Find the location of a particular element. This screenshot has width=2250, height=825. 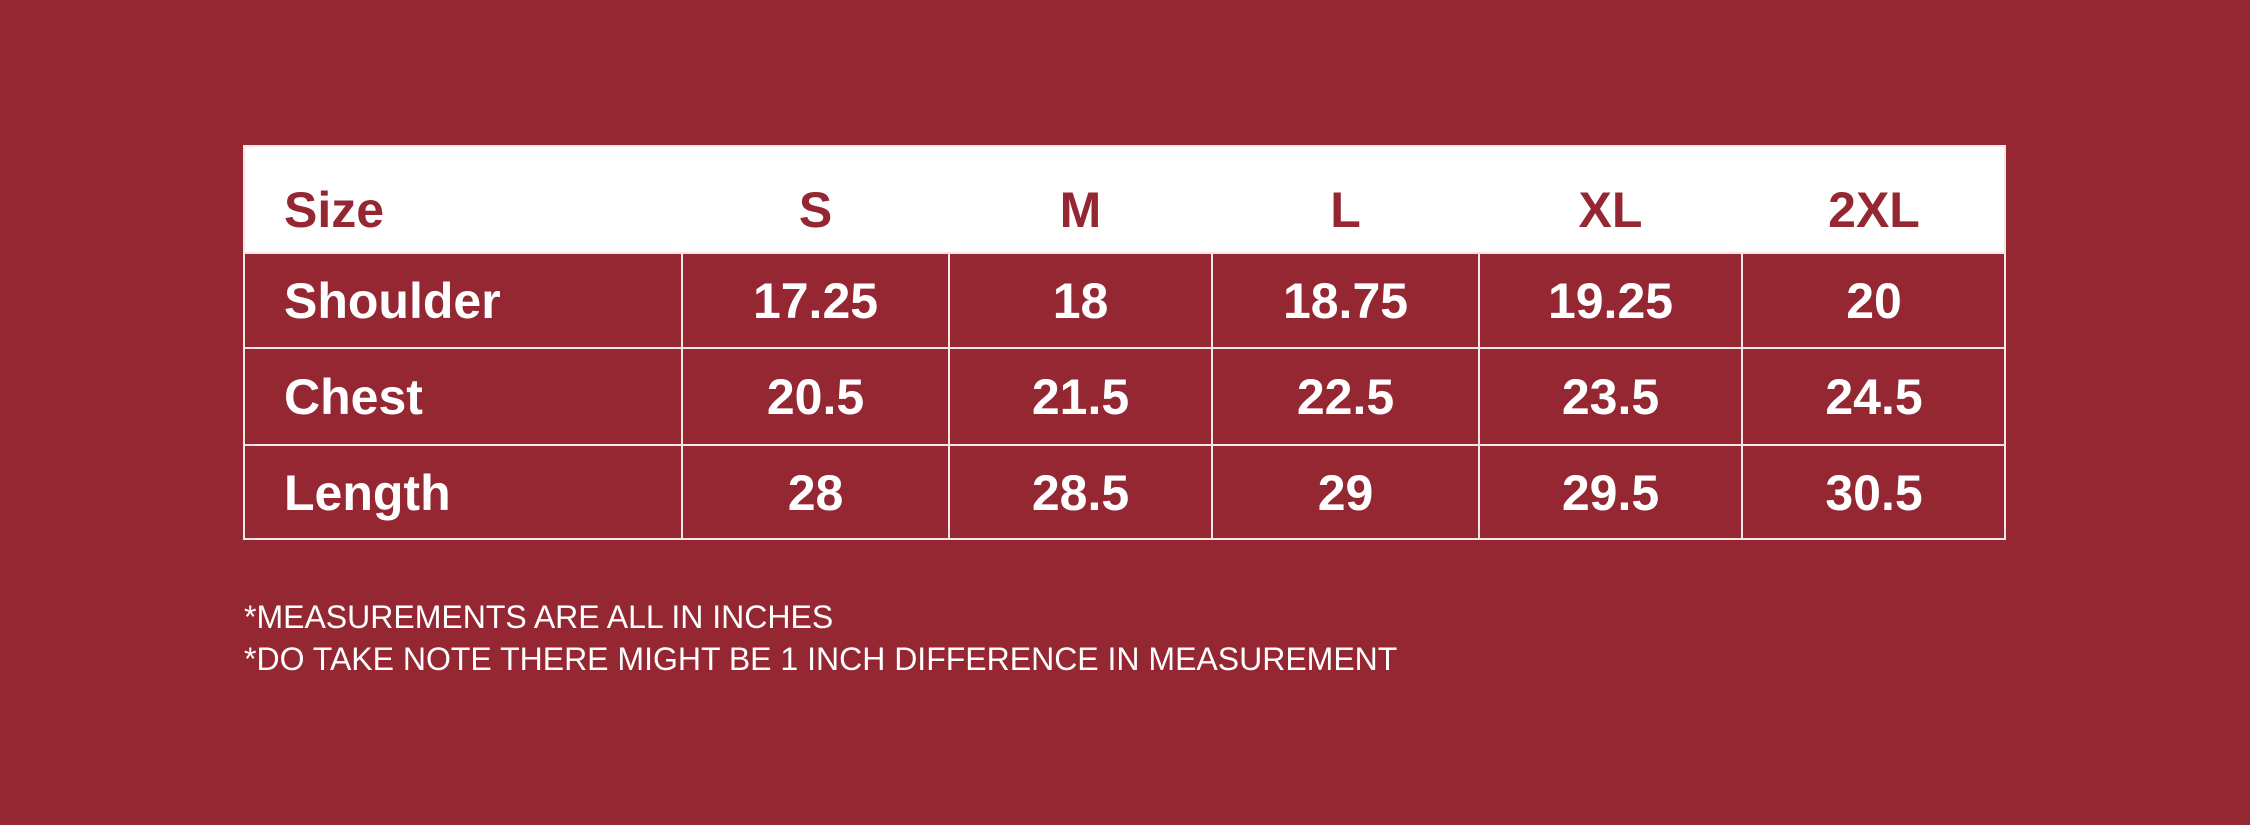

table-cell: 21.5 is located at coordinates (1080, 396).